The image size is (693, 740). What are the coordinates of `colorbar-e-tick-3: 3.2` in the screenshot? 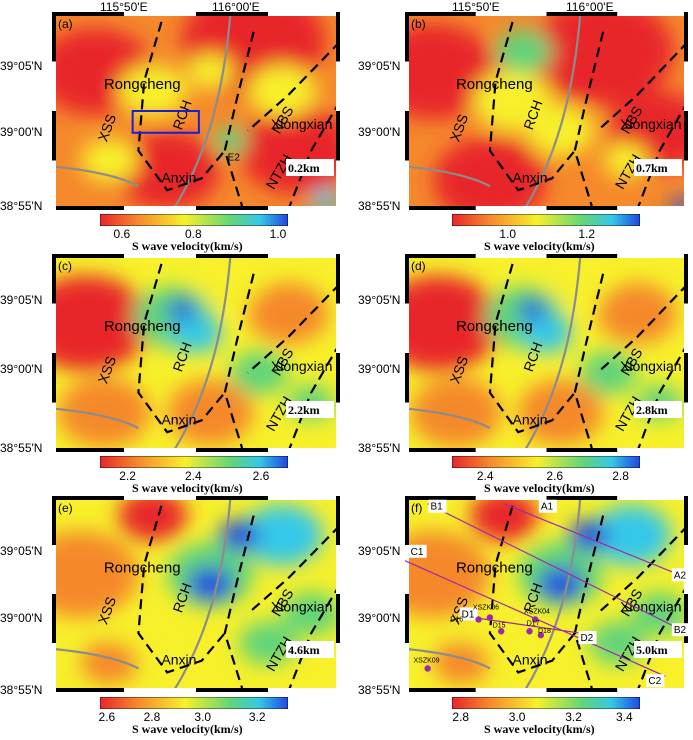 It's located at (257, 717).